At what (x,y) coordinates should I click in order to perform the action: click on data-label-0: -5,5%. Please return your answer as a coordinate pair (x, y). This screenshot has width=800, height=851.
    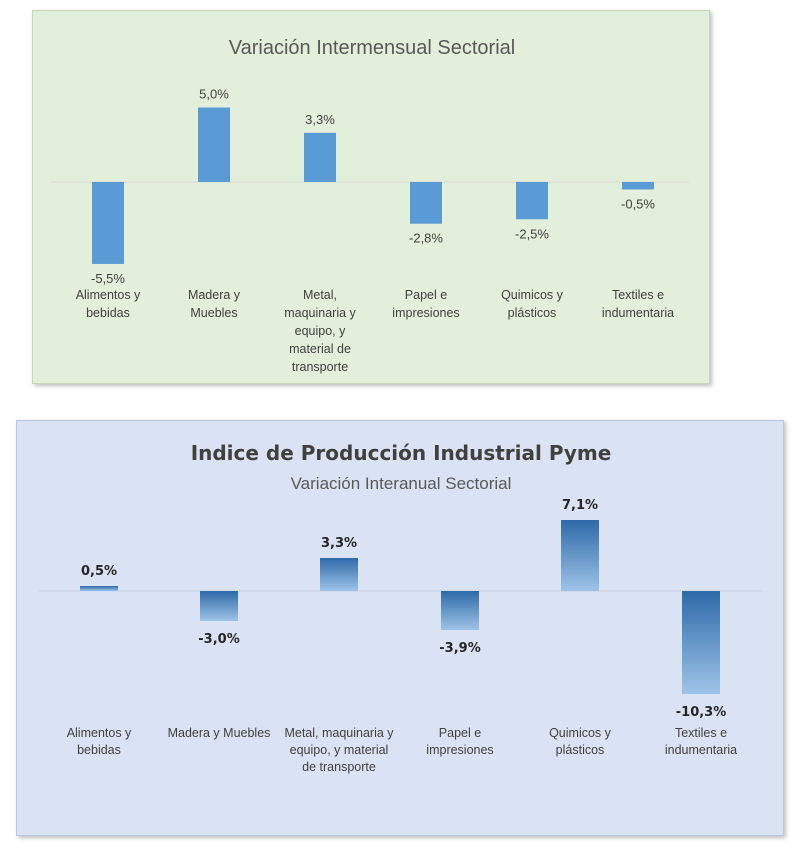
    Looking at the image, I should click on (108, 278).